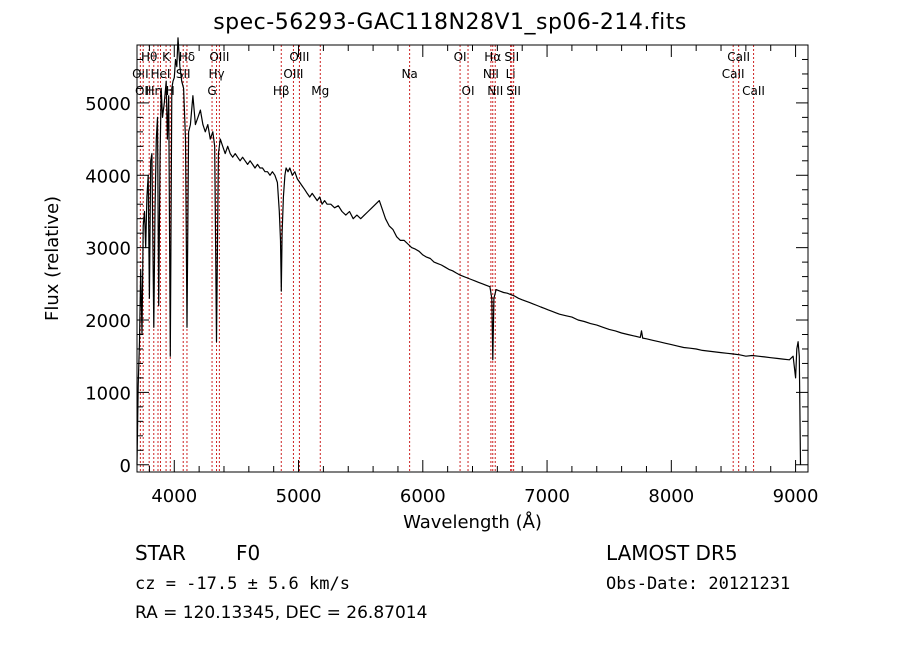 This screenshot has width=900, height=649. Describe the element at coordinates (149, 57) in the screenshot. I see `line-marker-label: Hθ` at that location.